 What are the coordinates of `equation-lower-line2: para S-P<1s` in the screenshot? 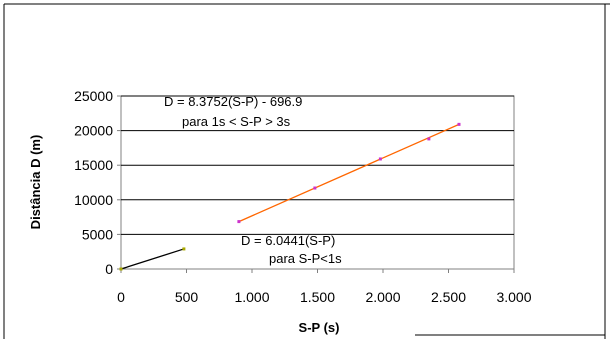 It's located at (305, 258).